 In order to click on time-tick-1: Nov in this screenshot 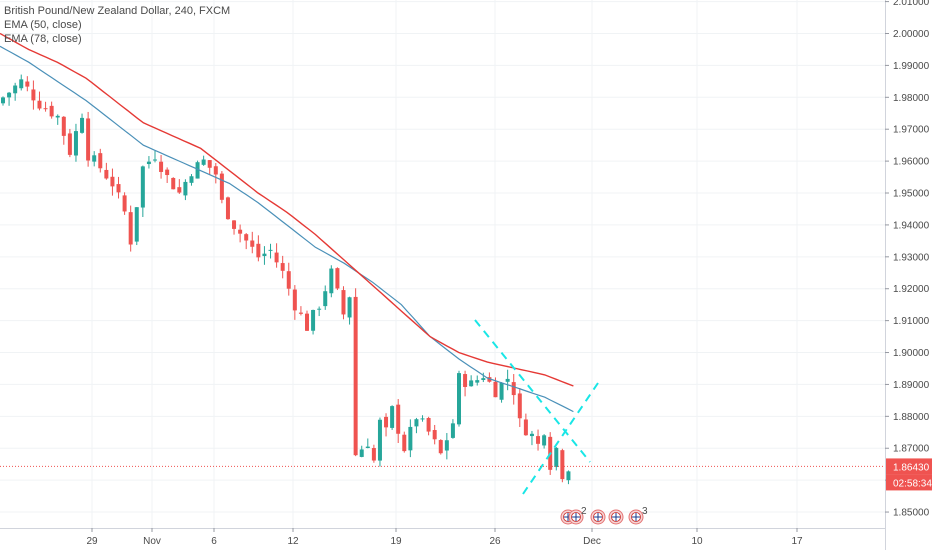, I will do `click(152, 541)`.